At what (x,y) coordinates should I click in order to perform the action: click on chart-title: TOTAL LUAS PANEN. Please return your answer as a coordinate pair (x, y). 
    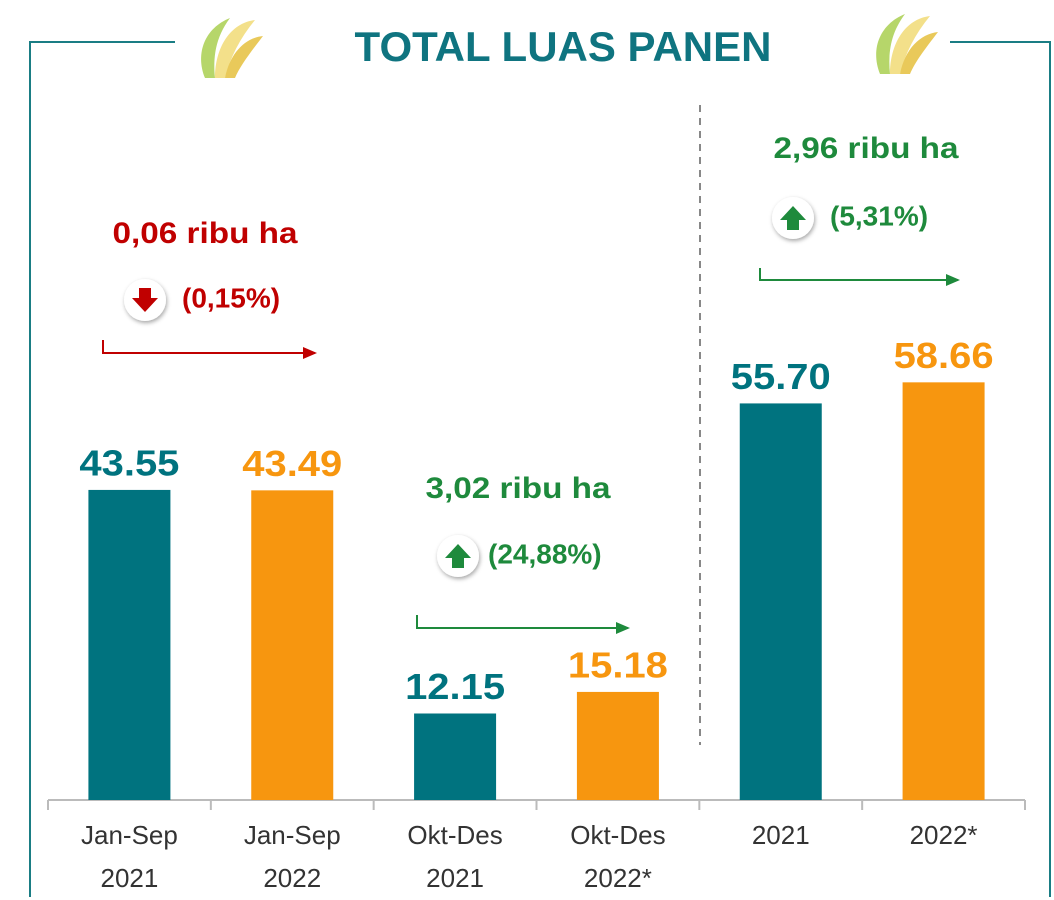
    Looking at the image, I should click on (563, 46).